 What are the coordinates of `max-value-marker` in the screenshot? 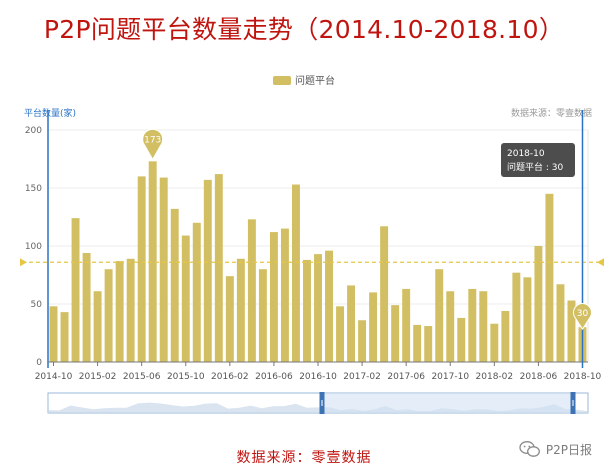 It's located at (153, 144).